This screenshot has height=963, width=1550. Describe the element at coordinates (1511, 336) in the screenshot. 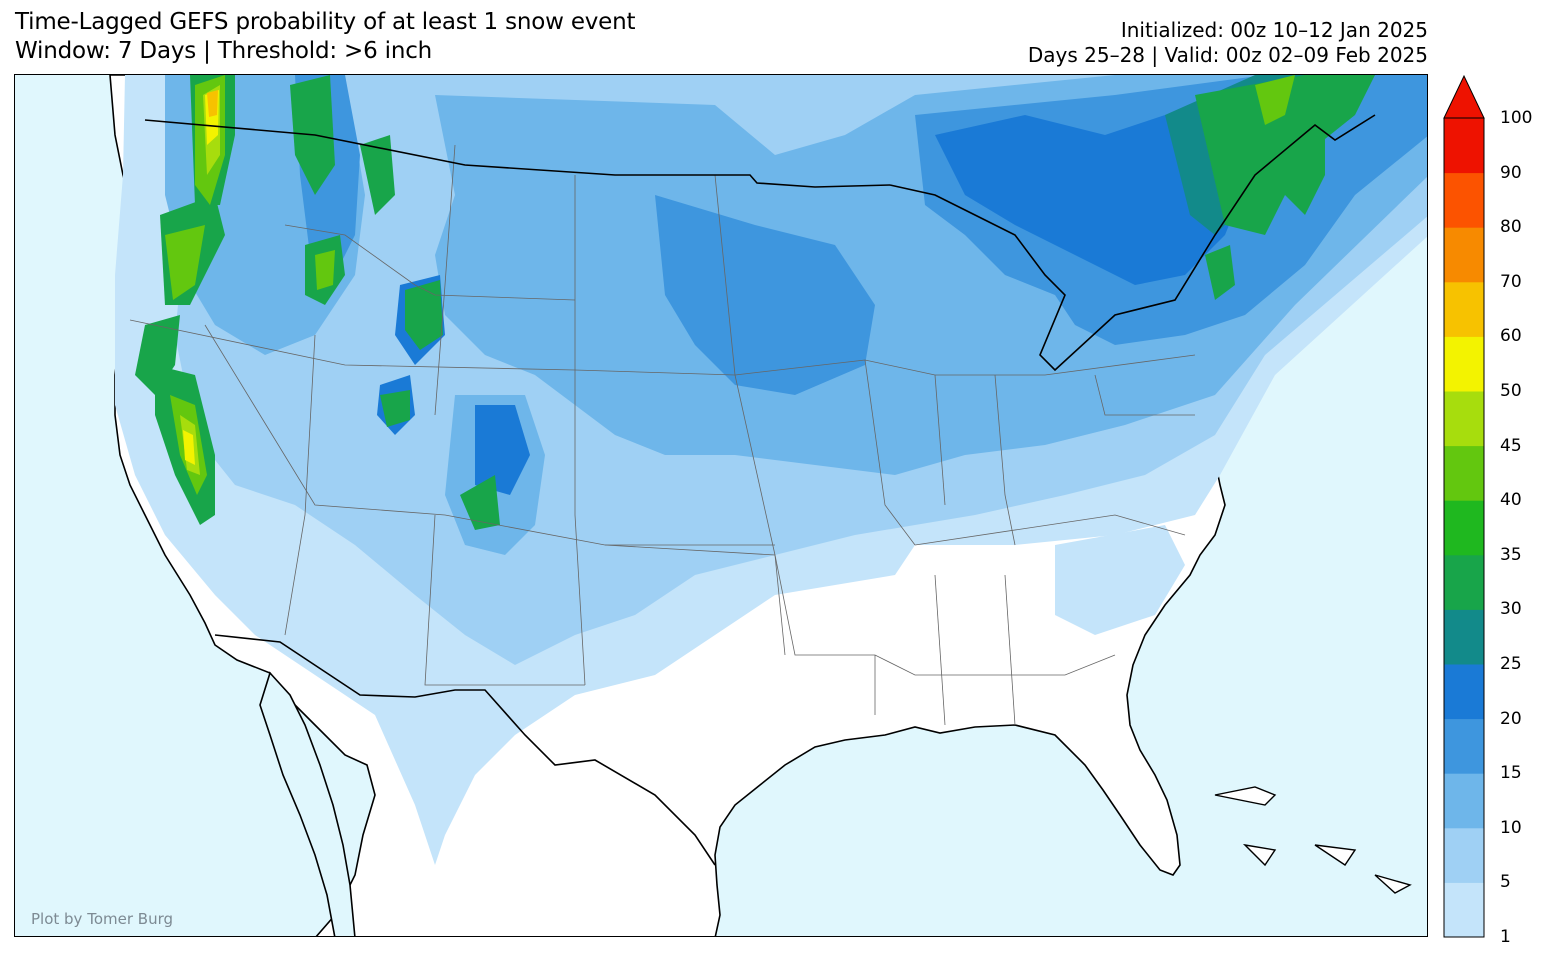

I see `colorbar-label-60: 60` at that location.